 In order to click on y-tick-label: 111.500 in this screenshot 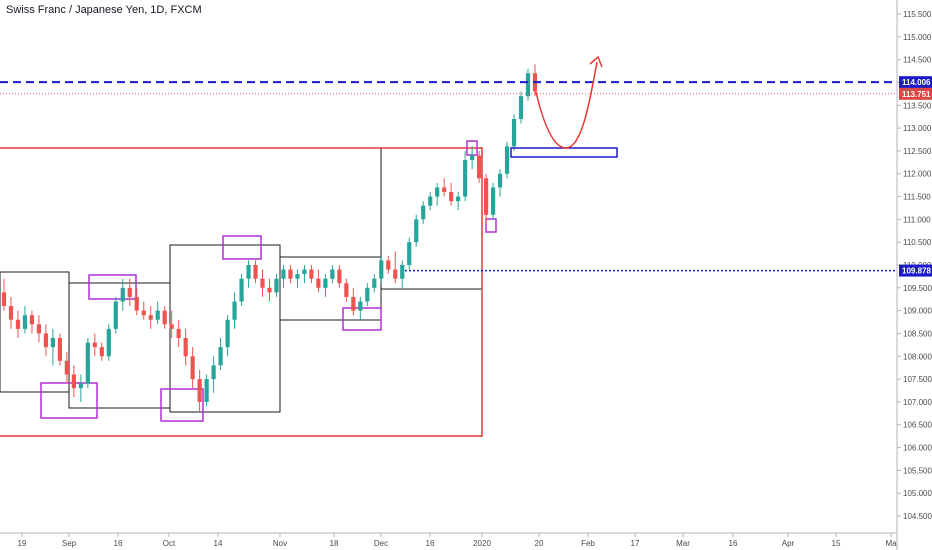, I will do `click(917, 197)`.